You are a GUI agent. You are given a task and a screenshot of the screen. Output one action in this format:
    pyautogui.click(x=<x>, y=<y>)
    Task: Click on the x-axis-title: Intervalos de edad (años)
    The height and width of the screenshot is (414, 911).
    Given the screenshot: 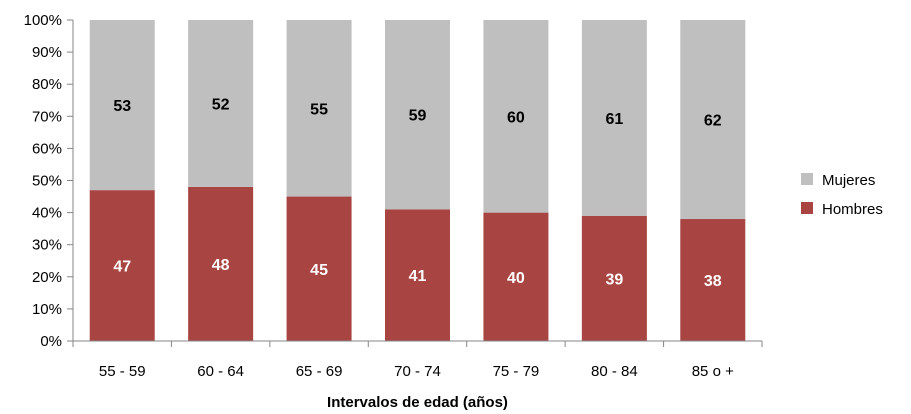 What is the action you would take?
    pyautogui.click(x=417, y=402)
    